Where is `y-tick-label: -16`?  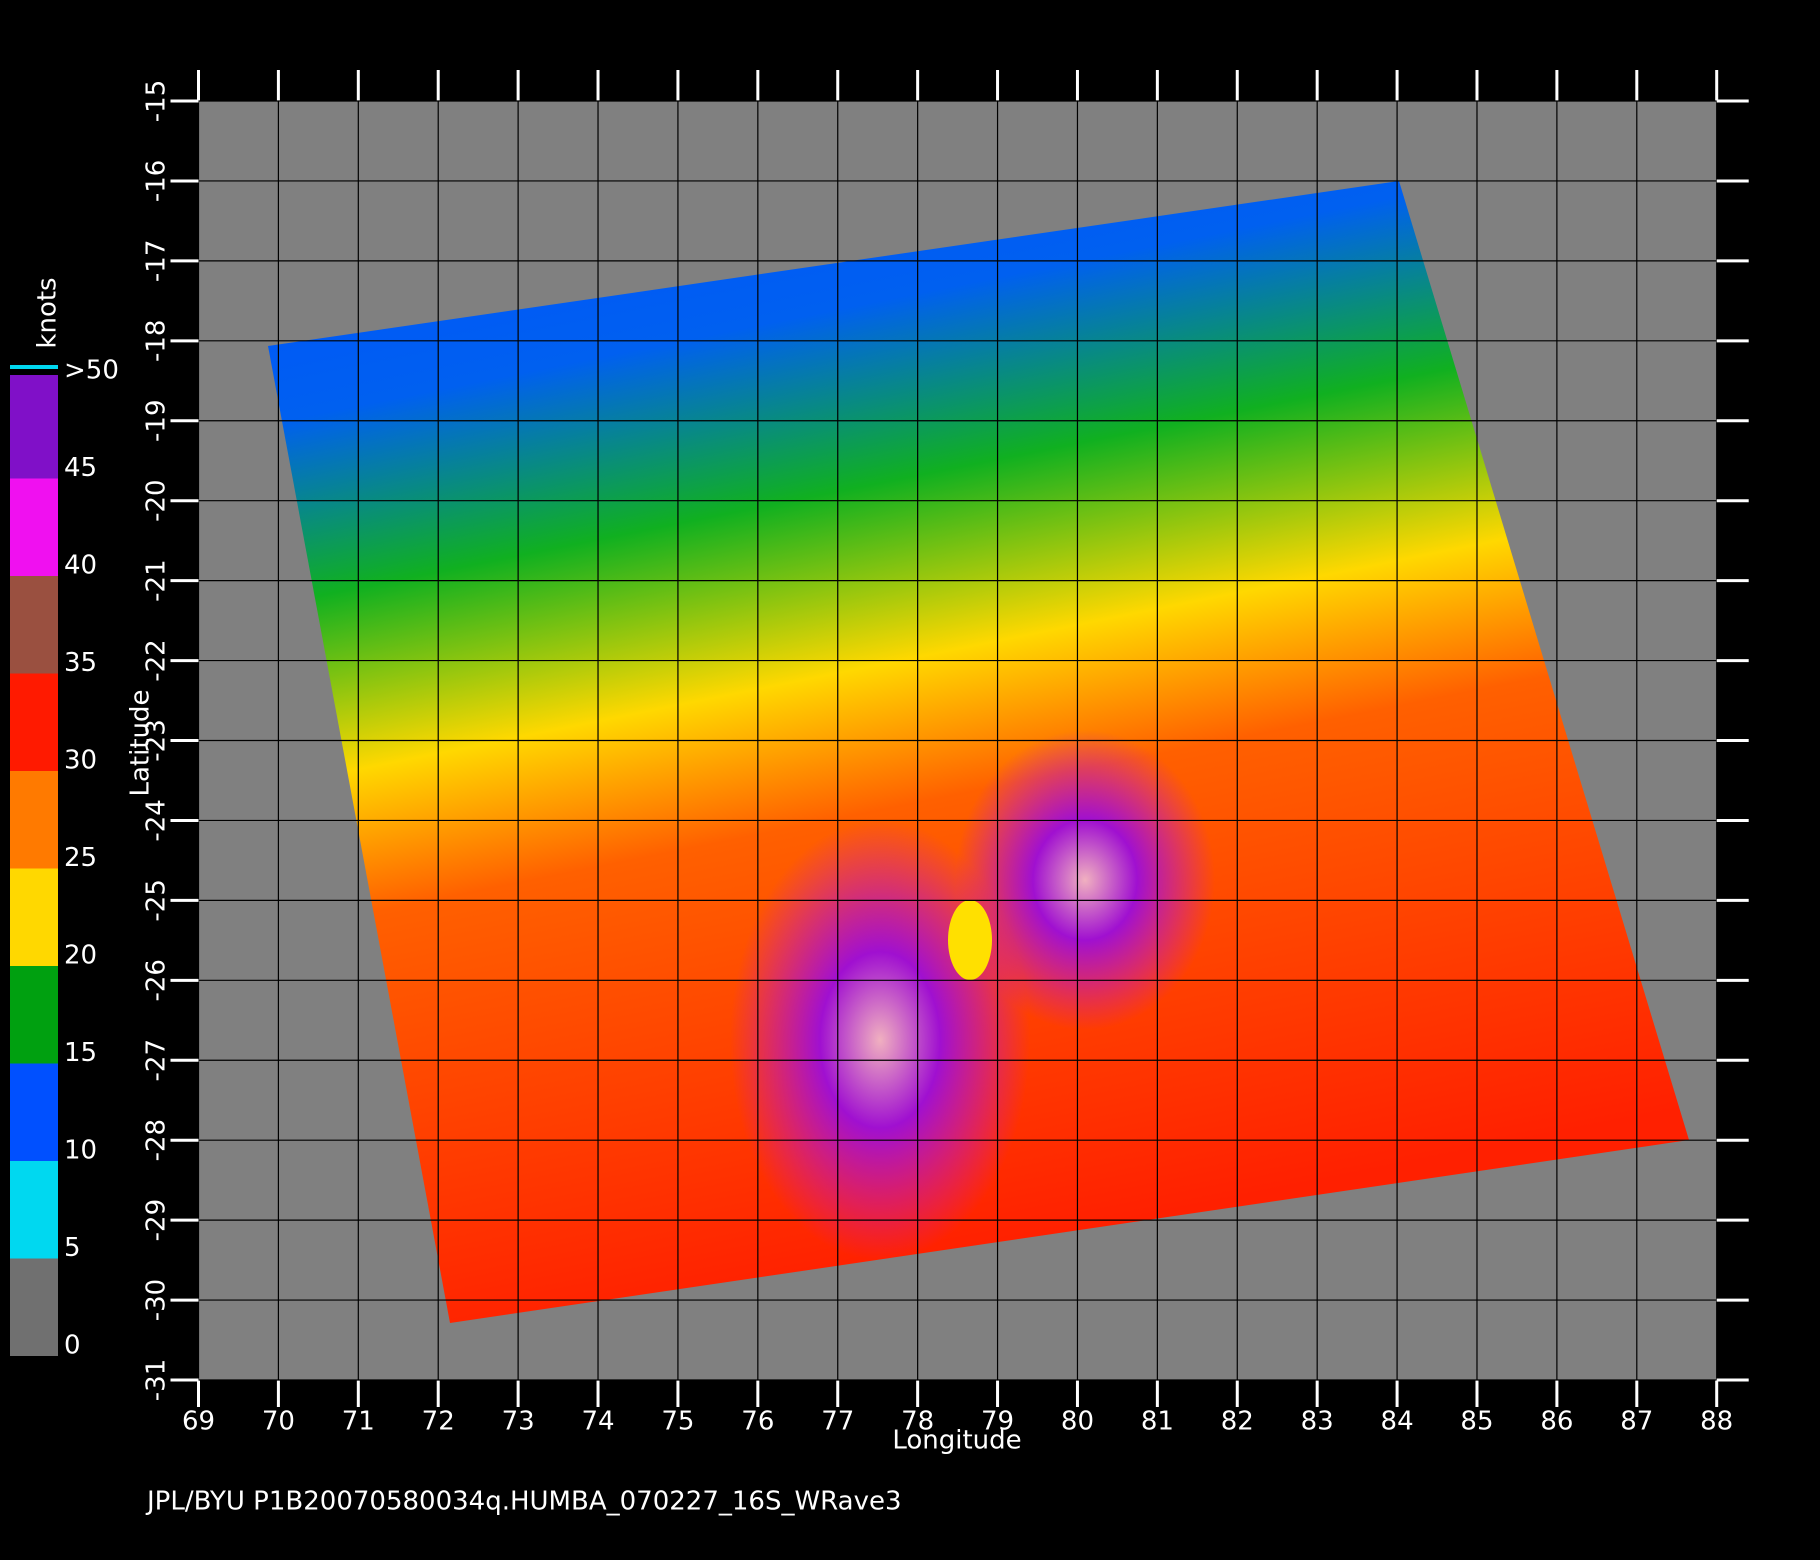
y-tick-label: -16 is located at coordinates (157, 181).